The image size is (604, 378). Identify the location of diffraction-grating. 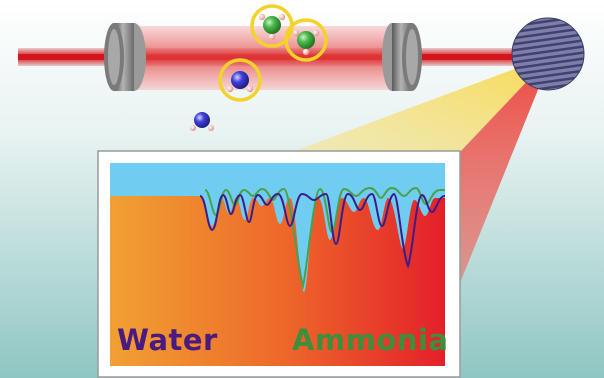
(548, 54).